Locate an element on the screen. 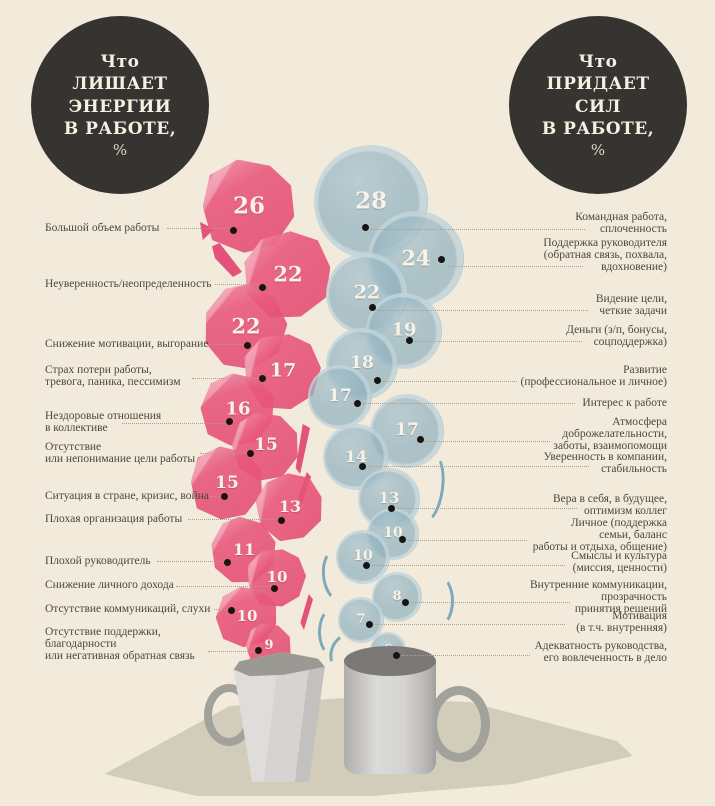  bubble-value: 19 is located at coordinates (404, 330).